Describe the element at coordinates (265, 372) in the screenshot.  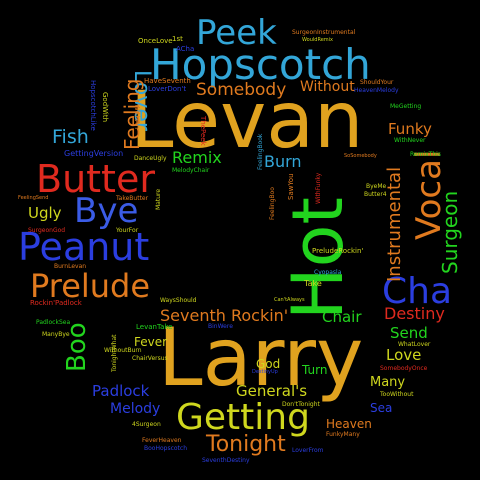
I see `word-destiny-up: DestinyUp` at that location.